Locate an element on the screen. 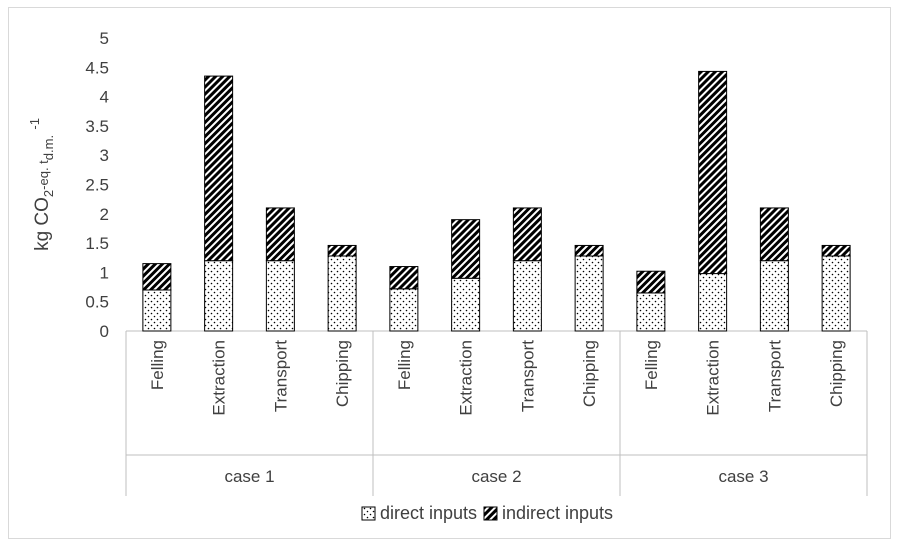 This screenshot has height=547, width=900. group-label: case 2 is located at coordinates (496, 476).